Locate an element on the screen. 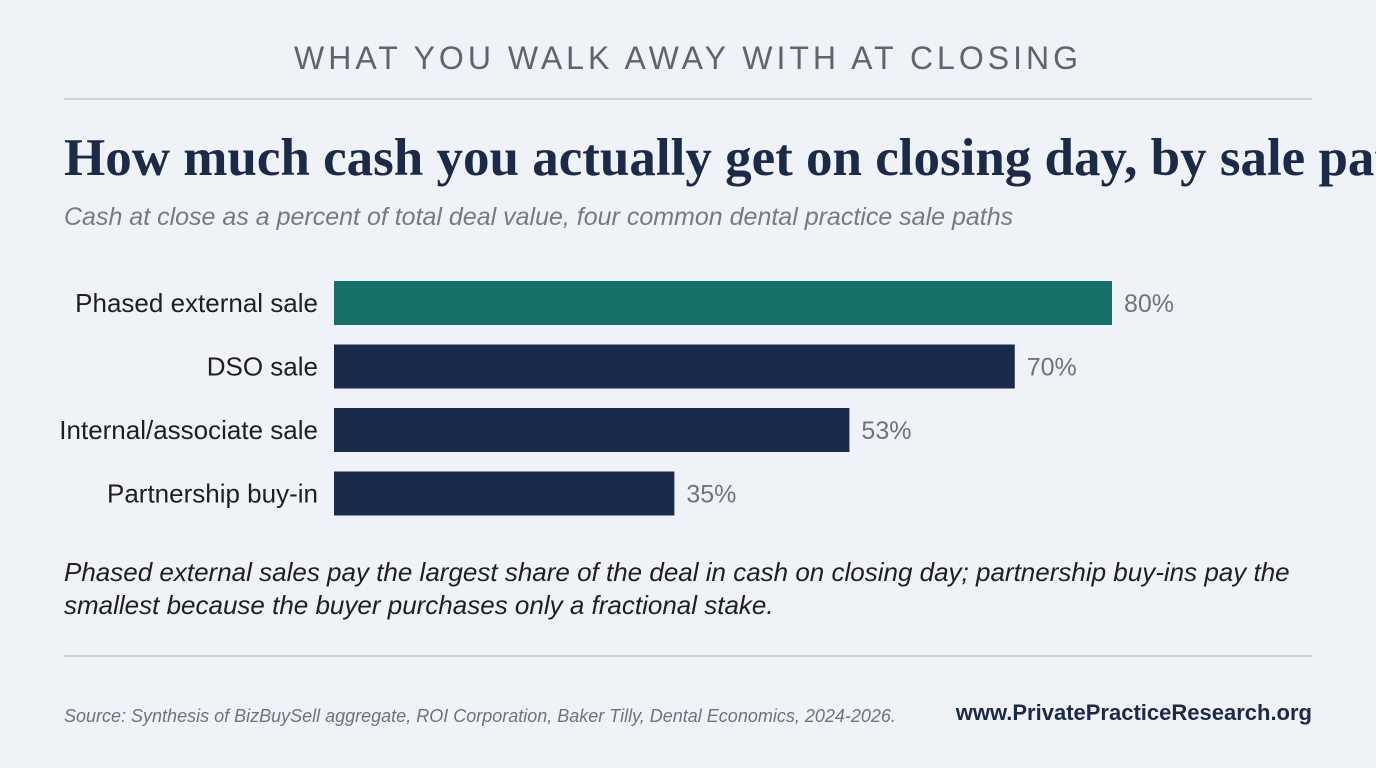 The image size is (1376, 768). top-divider is located at coordinates (688, 99).